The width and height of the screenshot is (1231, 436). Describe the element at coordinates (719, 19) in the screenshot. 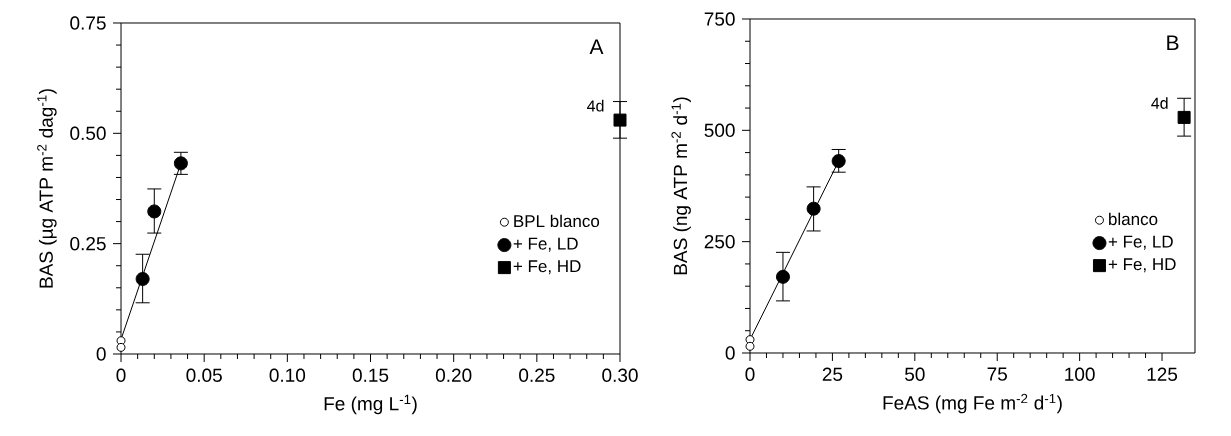

I see `y-tick-label: 750` at that location.